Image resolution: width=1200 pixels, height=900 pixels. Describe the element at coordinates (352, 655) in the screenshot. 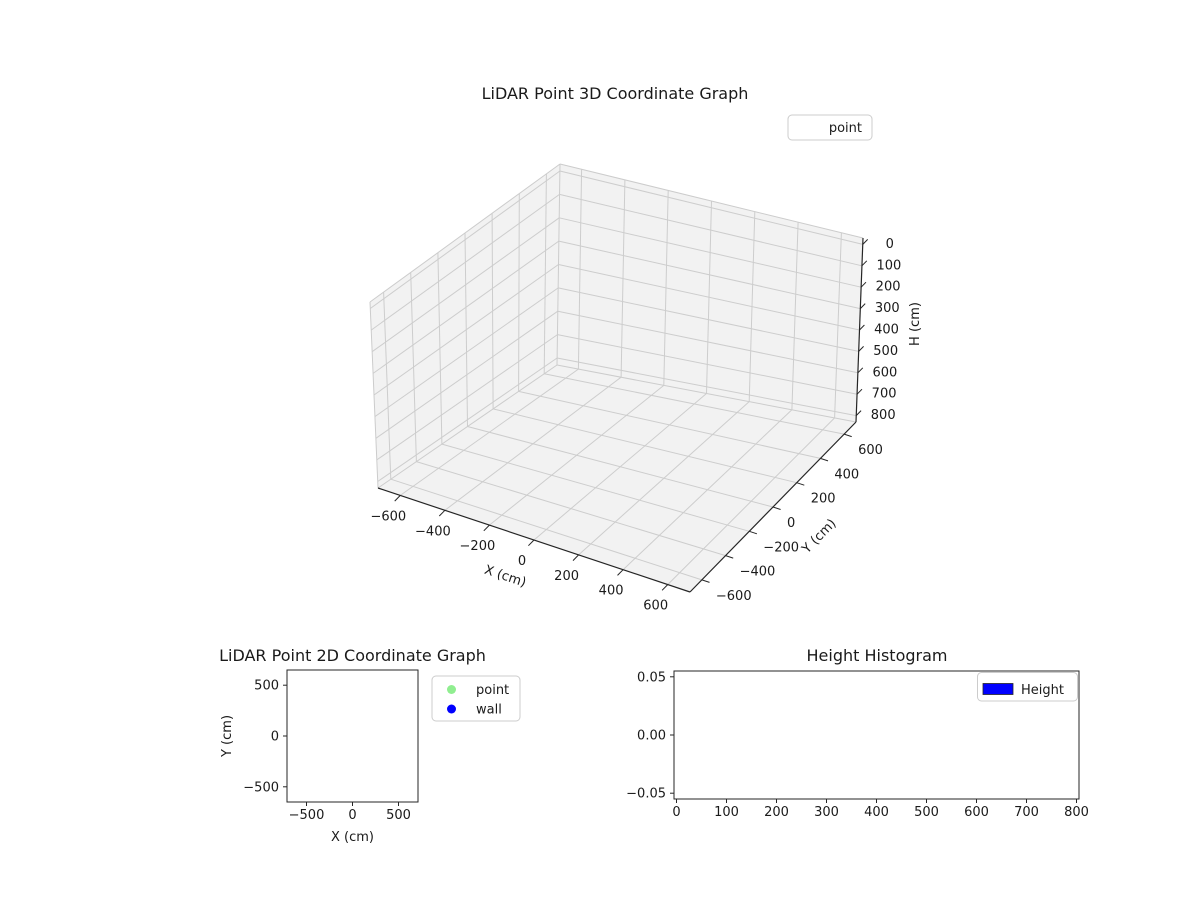

I see `plot-2d-title: LiDAR Point 2D Coordinate Graph` at that location.